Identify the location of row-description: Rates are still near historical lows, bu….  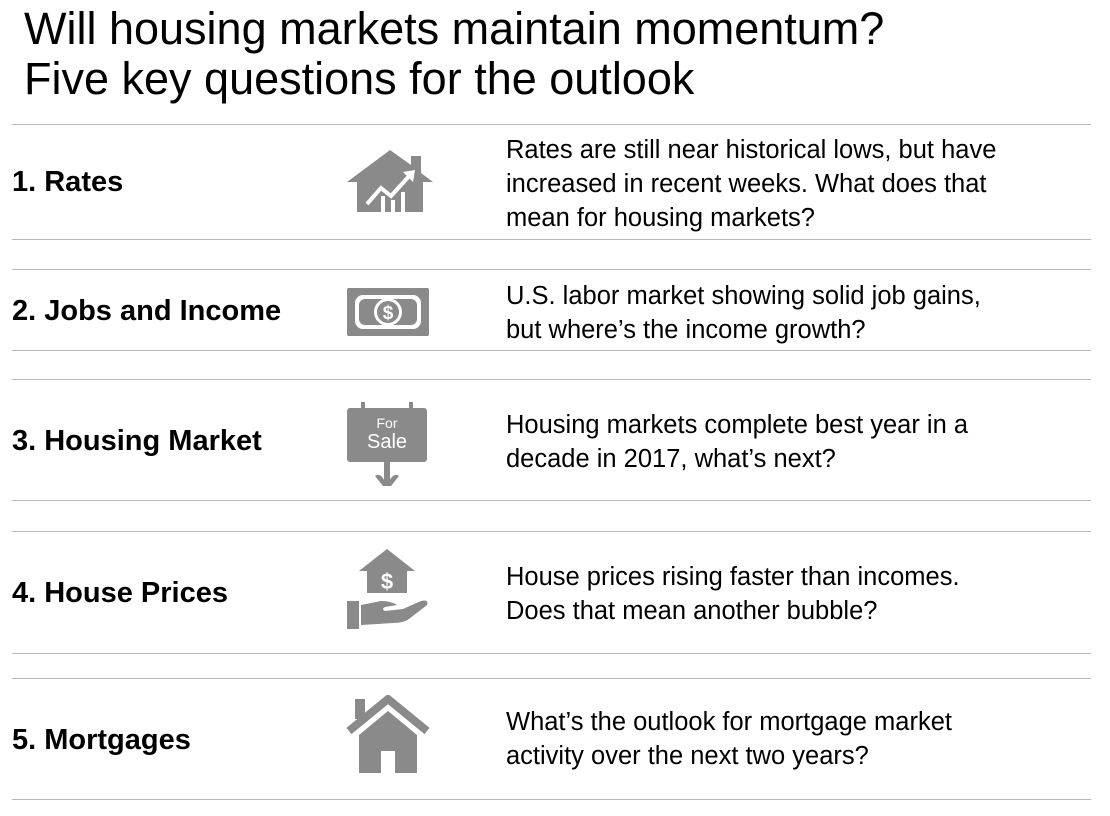
(751, 184).